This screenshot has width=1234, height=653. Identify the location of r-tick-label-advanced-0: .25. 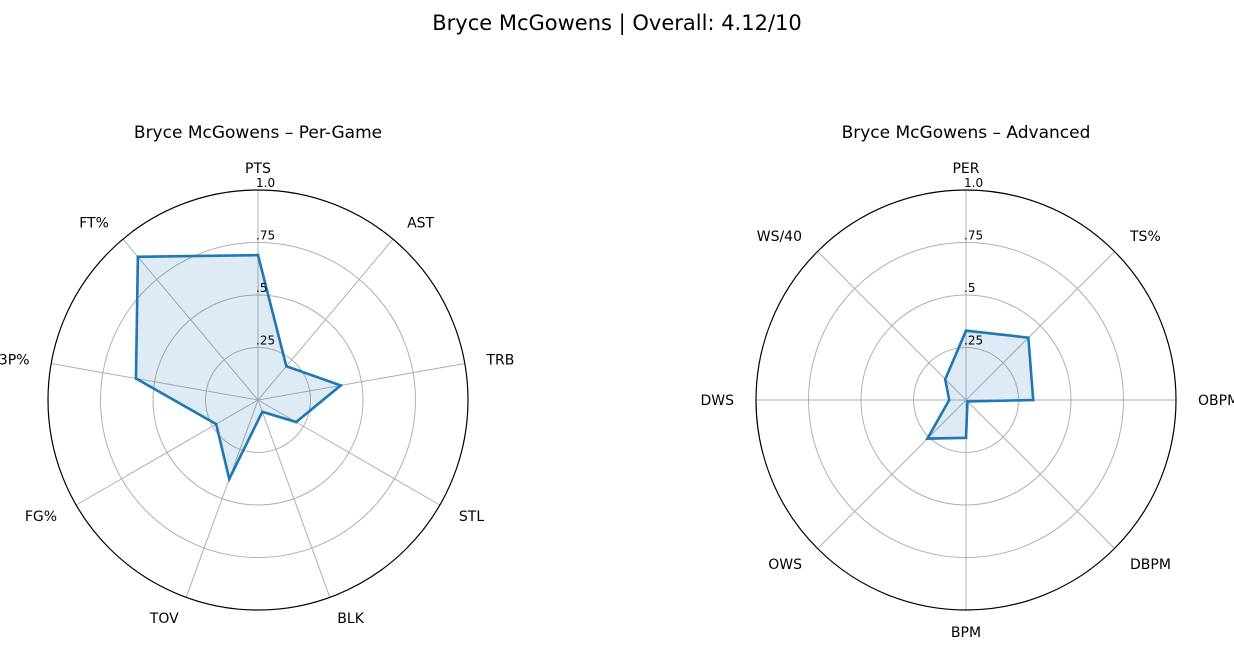
(973, 341).